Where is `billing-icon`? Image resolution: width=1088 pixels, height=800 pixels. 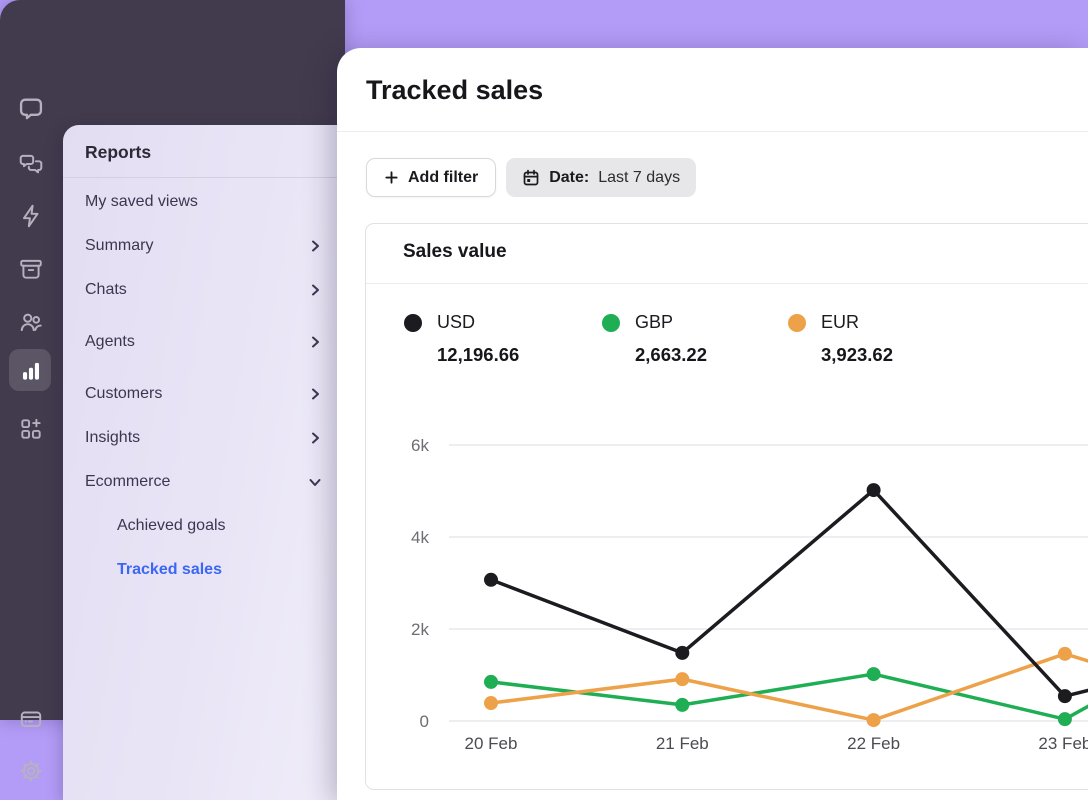 billing-icon is located at coordinates (31, 719).